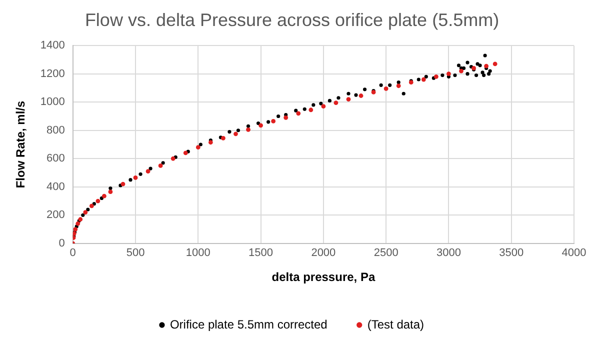  Describe the element at coordinates (198, 253) in the screenshot. I see `x-tick-label: 1000` at that location.